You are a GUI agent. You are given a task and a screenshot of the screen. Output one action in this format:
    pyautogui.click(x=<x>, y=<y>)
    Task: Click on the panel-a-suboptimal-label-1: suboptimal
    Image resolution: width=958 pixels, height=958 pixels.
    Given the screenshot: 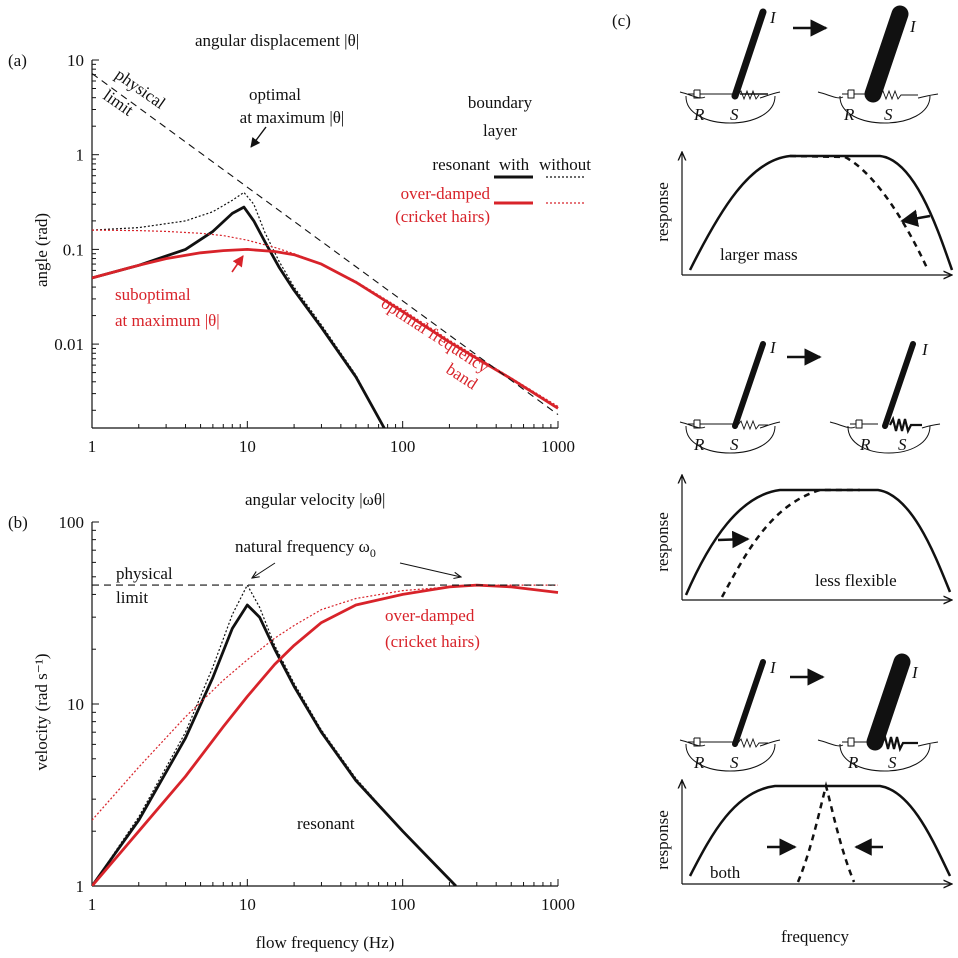 What is the action you would take?
    pyautogui.click(x=153, y=294)
    